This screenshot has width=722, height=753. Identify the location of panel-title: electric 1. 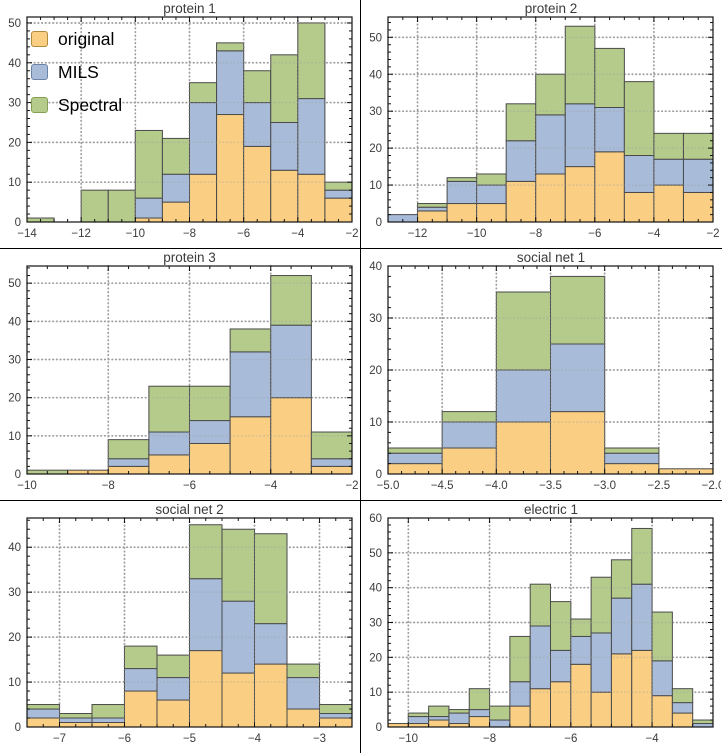
(551, 509).